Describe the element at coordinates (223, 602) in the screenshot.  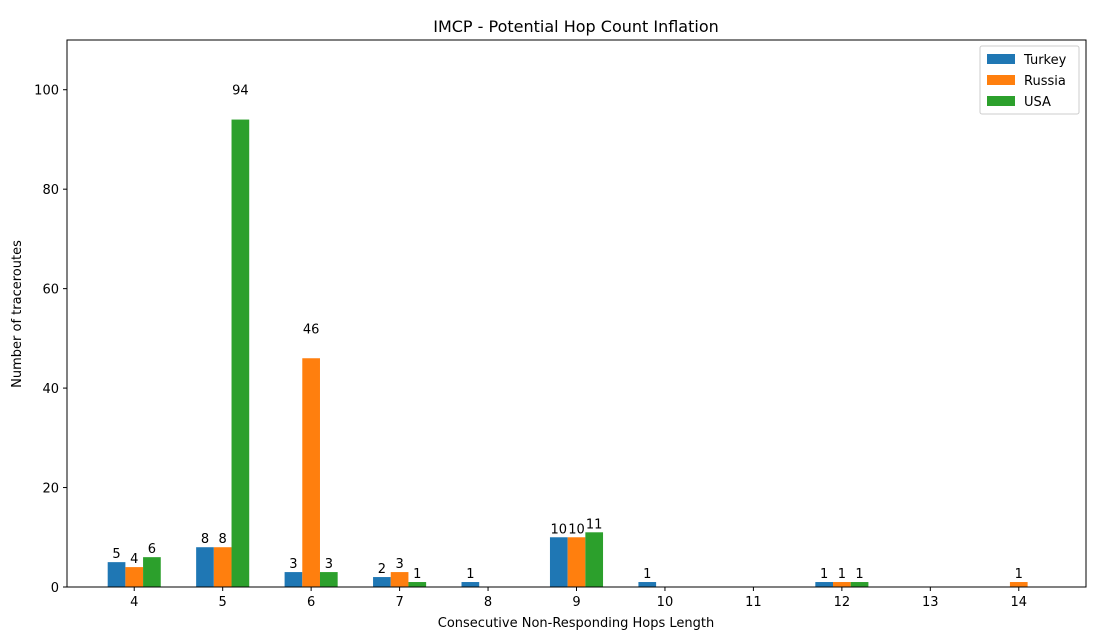
I see `x-tick-label: 5` at that location.